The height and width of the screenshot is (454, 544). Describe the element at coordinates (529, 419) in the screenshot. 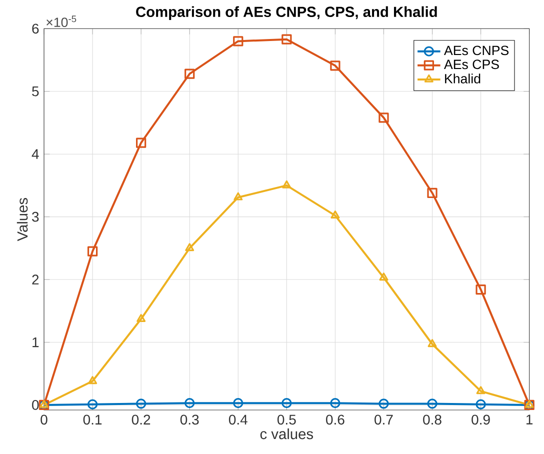

I see `x-tick-label: 1` at that location.